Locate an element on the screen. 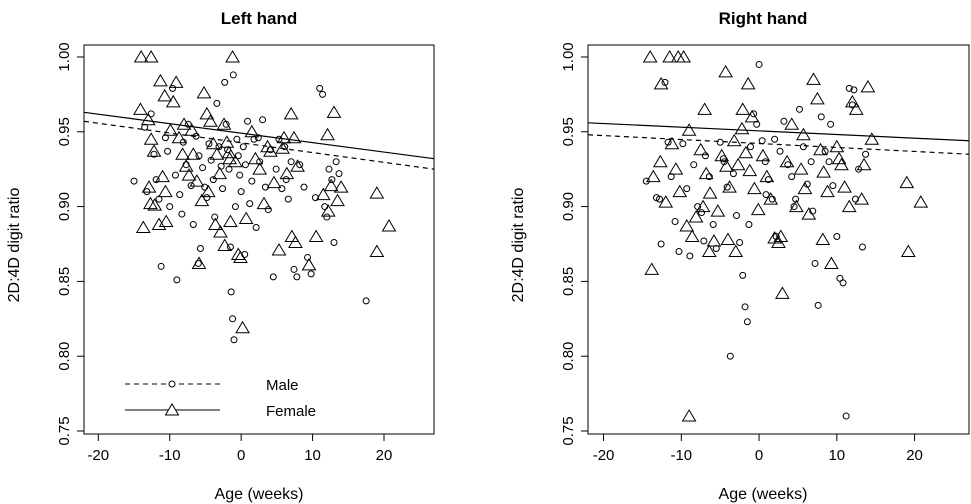  x-axis-label: Age (weeks) is located at coordinates (259, 494).